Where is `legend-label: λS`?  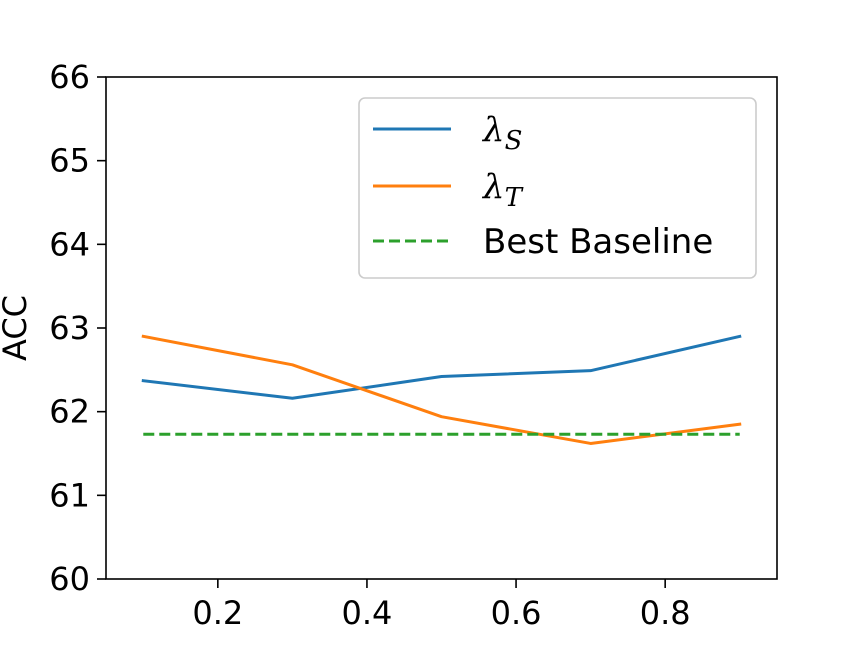
legend-label: λS is located at coordinates (501, 133).